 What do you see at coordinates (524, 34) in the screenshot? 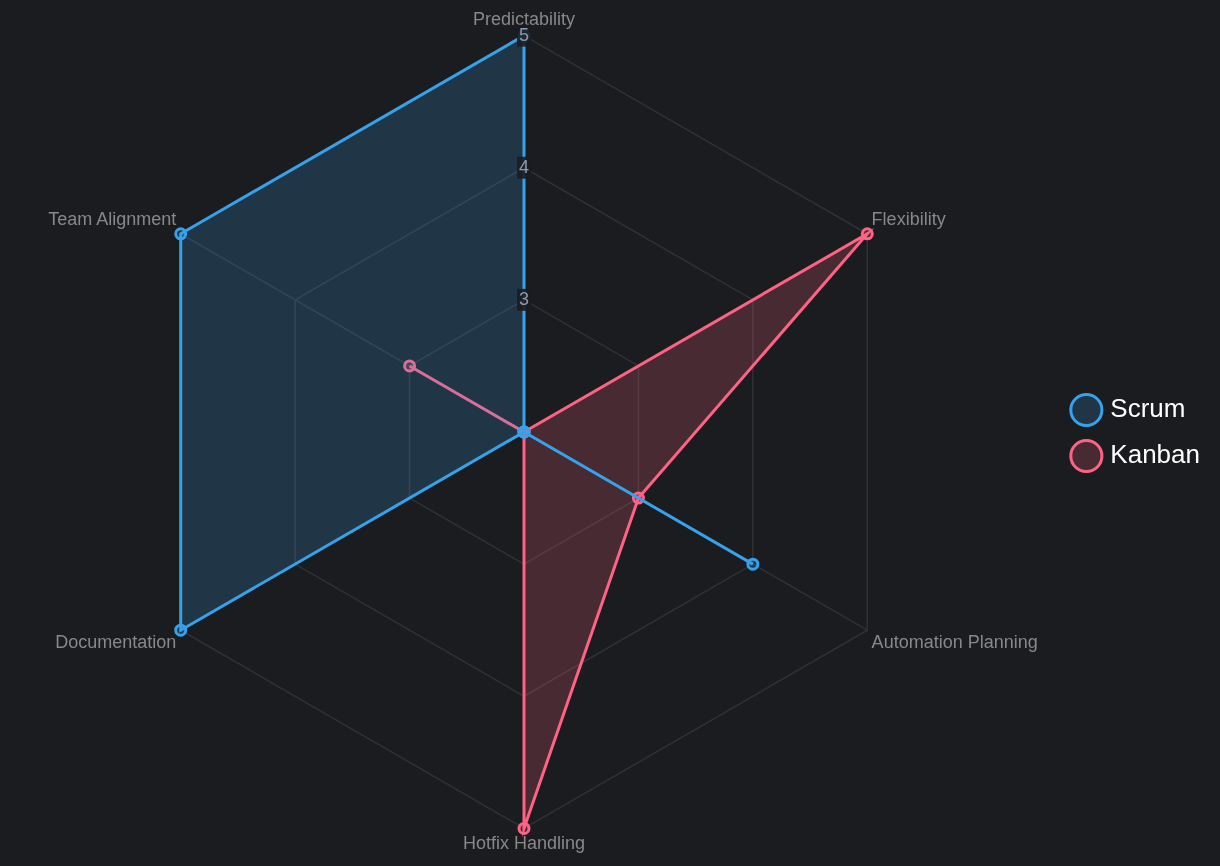
I see `y-tick-label: 5` at bounding box center [524, 34].